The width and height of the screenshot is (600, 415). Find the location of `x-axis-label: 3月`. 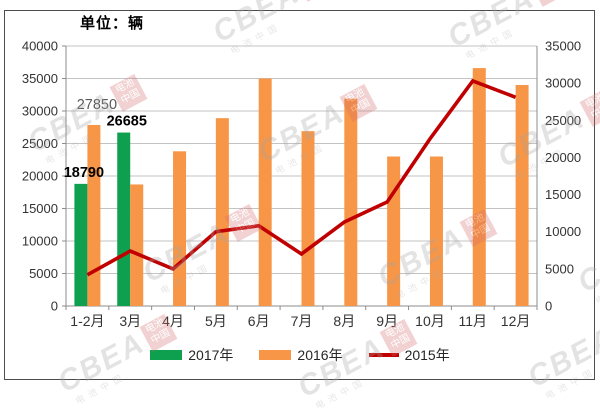

x-axis-label: 3月 is located at coordinates (130, 321).